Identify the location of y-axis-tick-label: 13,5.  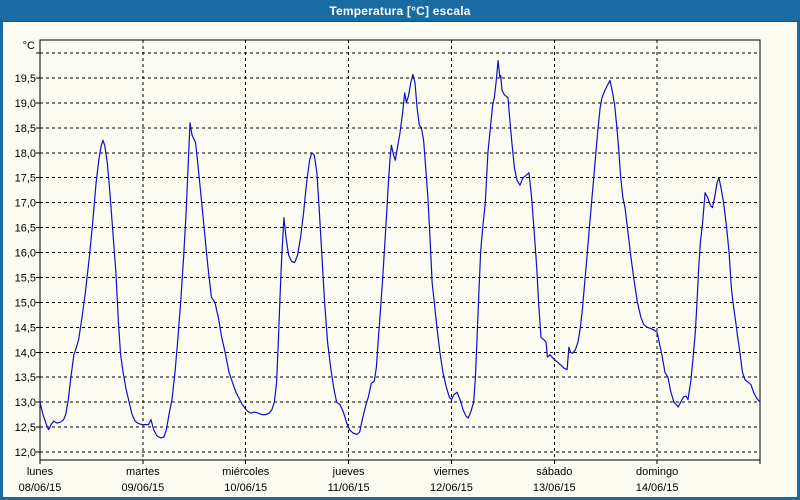
(25, 378).